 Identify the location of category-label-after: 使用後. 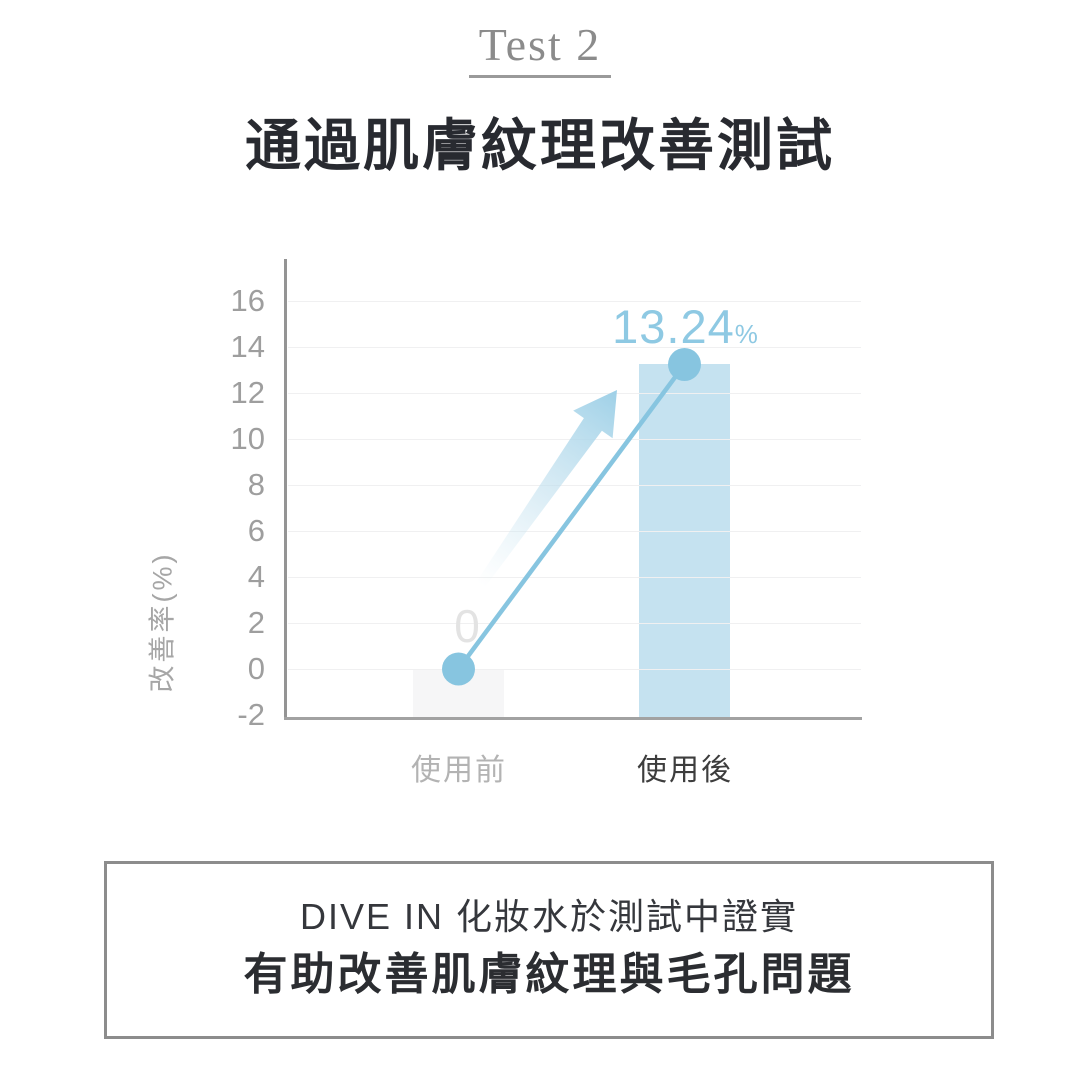
(685, 770).